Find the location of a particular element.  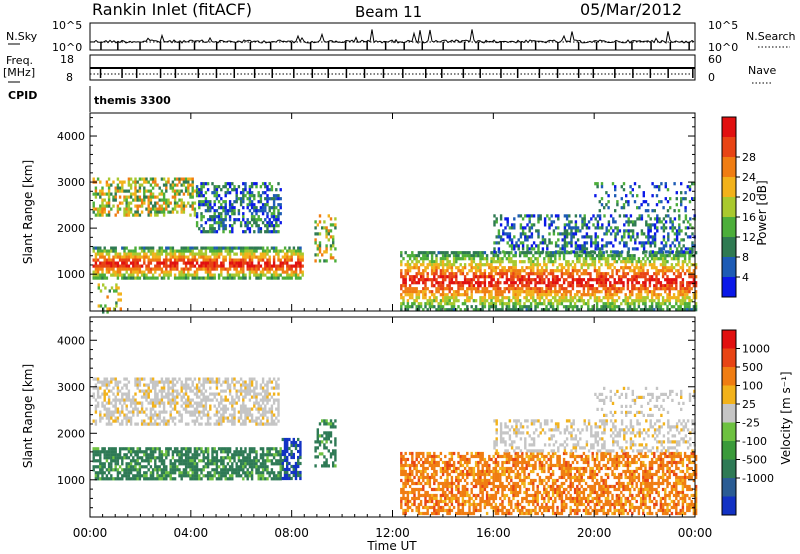

colorbar-tick-label: 8 is located at coordinates (745, 257).